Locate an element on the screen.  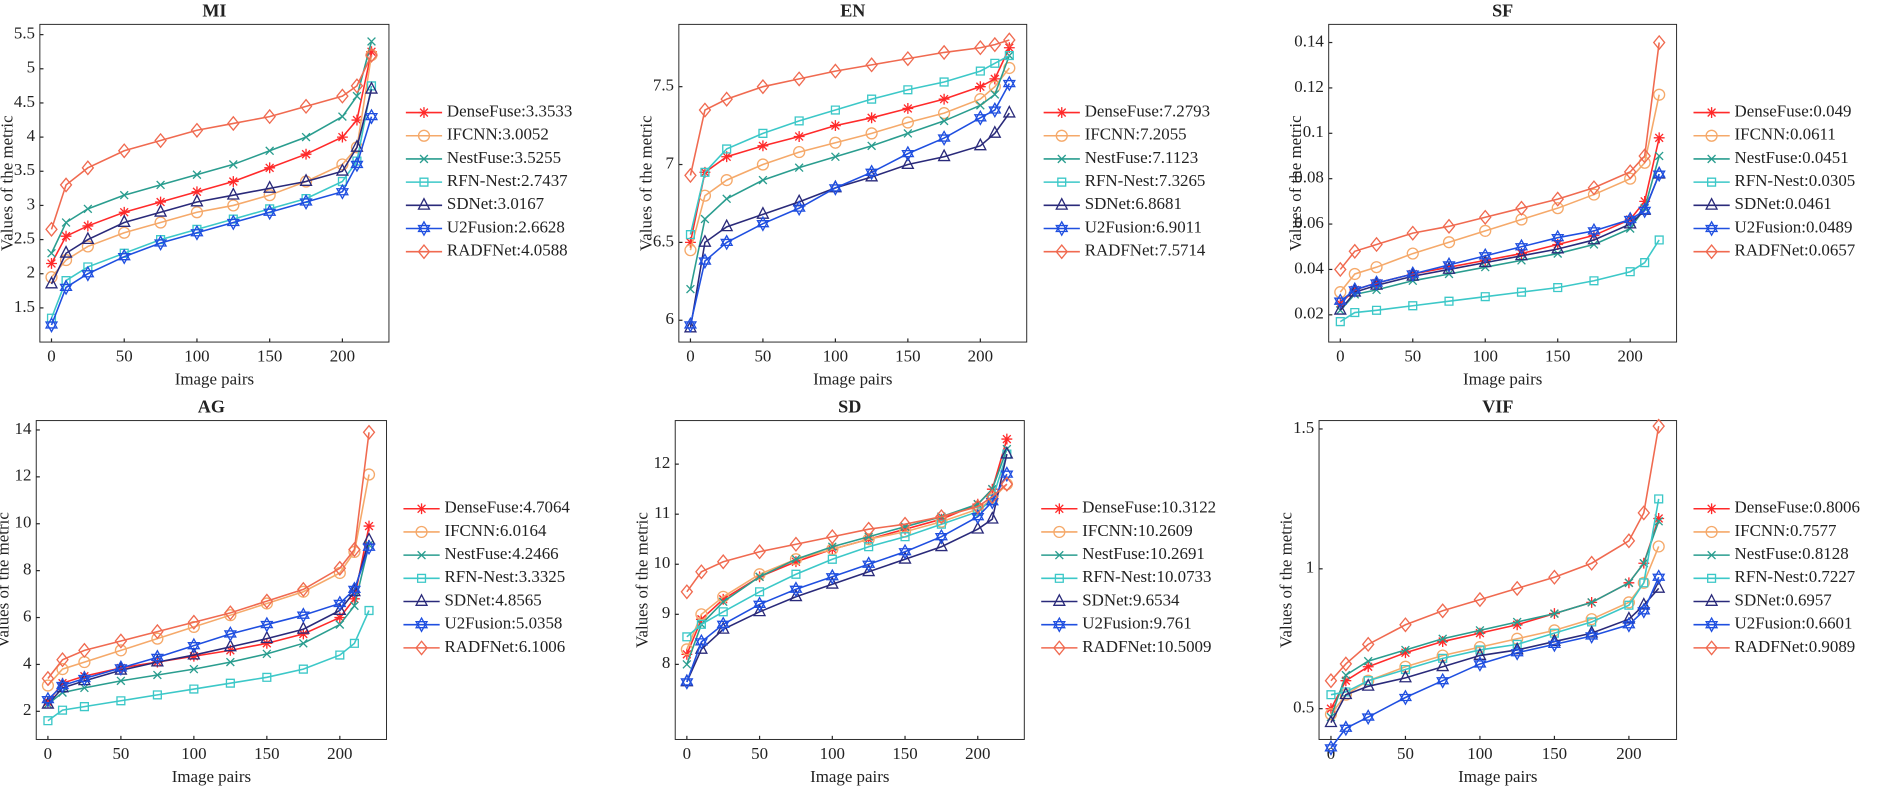
legend-label: DenseFuse:0.049 is located at coordinates (1793, 110).